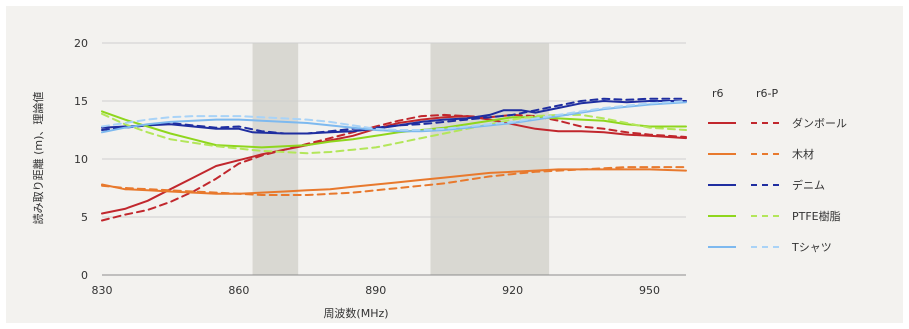  What do you see at coordinates (718, 93) in the screenshot?
I see `legend-header-solid: r6` at bounding box center [718, 93].